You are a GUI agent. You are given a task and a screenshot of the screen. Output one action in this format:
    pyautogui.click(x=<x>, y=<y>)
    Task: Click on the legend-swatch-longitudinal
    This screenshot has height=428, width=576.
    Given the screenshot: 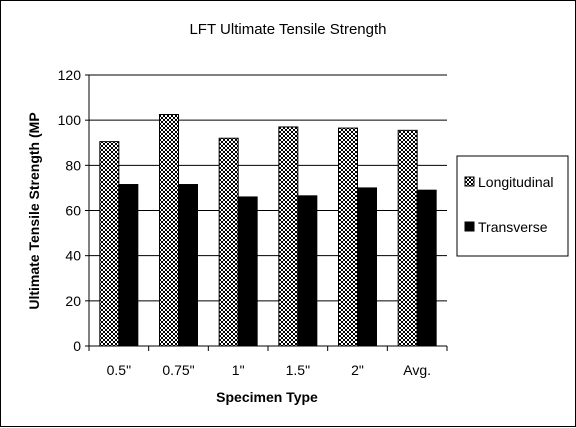 What is the action you would take?
    pyautogui.click(x=469, y=181)
    